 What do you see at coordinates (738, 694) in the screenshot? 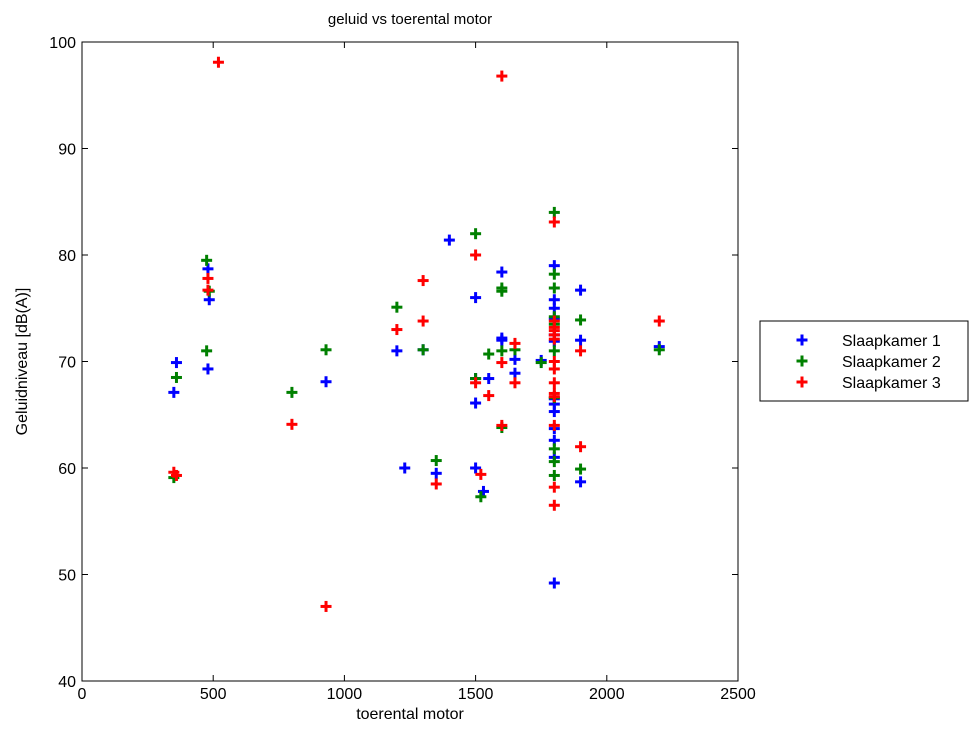
I see `x-tick-label: 2500` at bounding box center [738, 694].